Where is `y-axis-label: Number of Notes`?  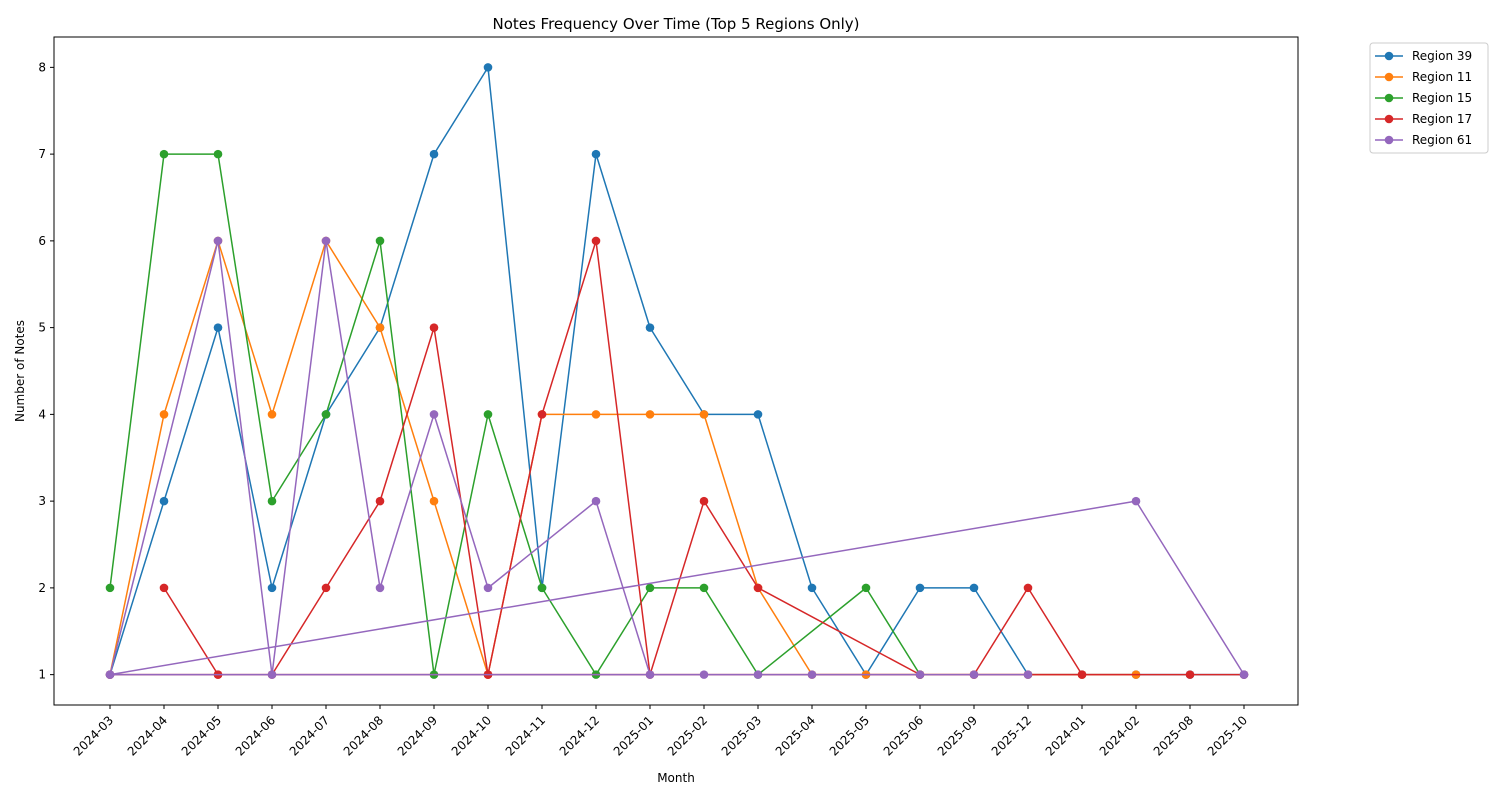
y-axis-label: Number of Notes is located at coordinates (20, 371).